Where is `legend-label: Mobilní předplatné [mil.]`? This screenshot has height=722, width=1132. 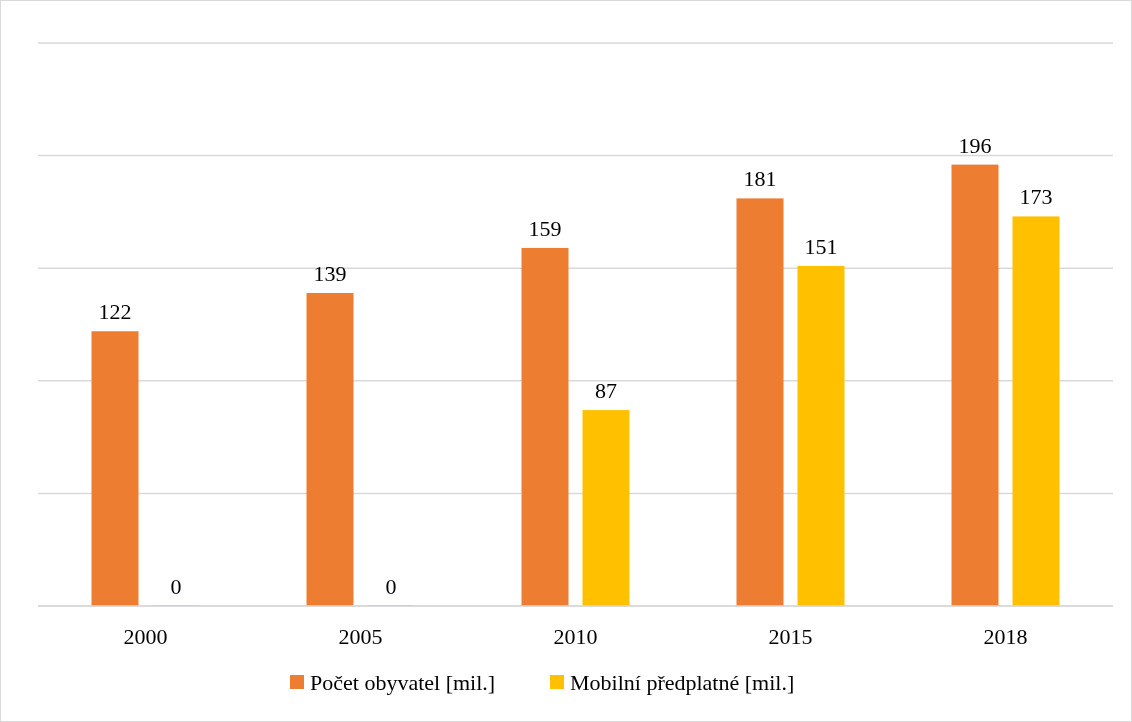 legend-label: Mobilní předplatné [mil.] is located at coordinates (682, 682).